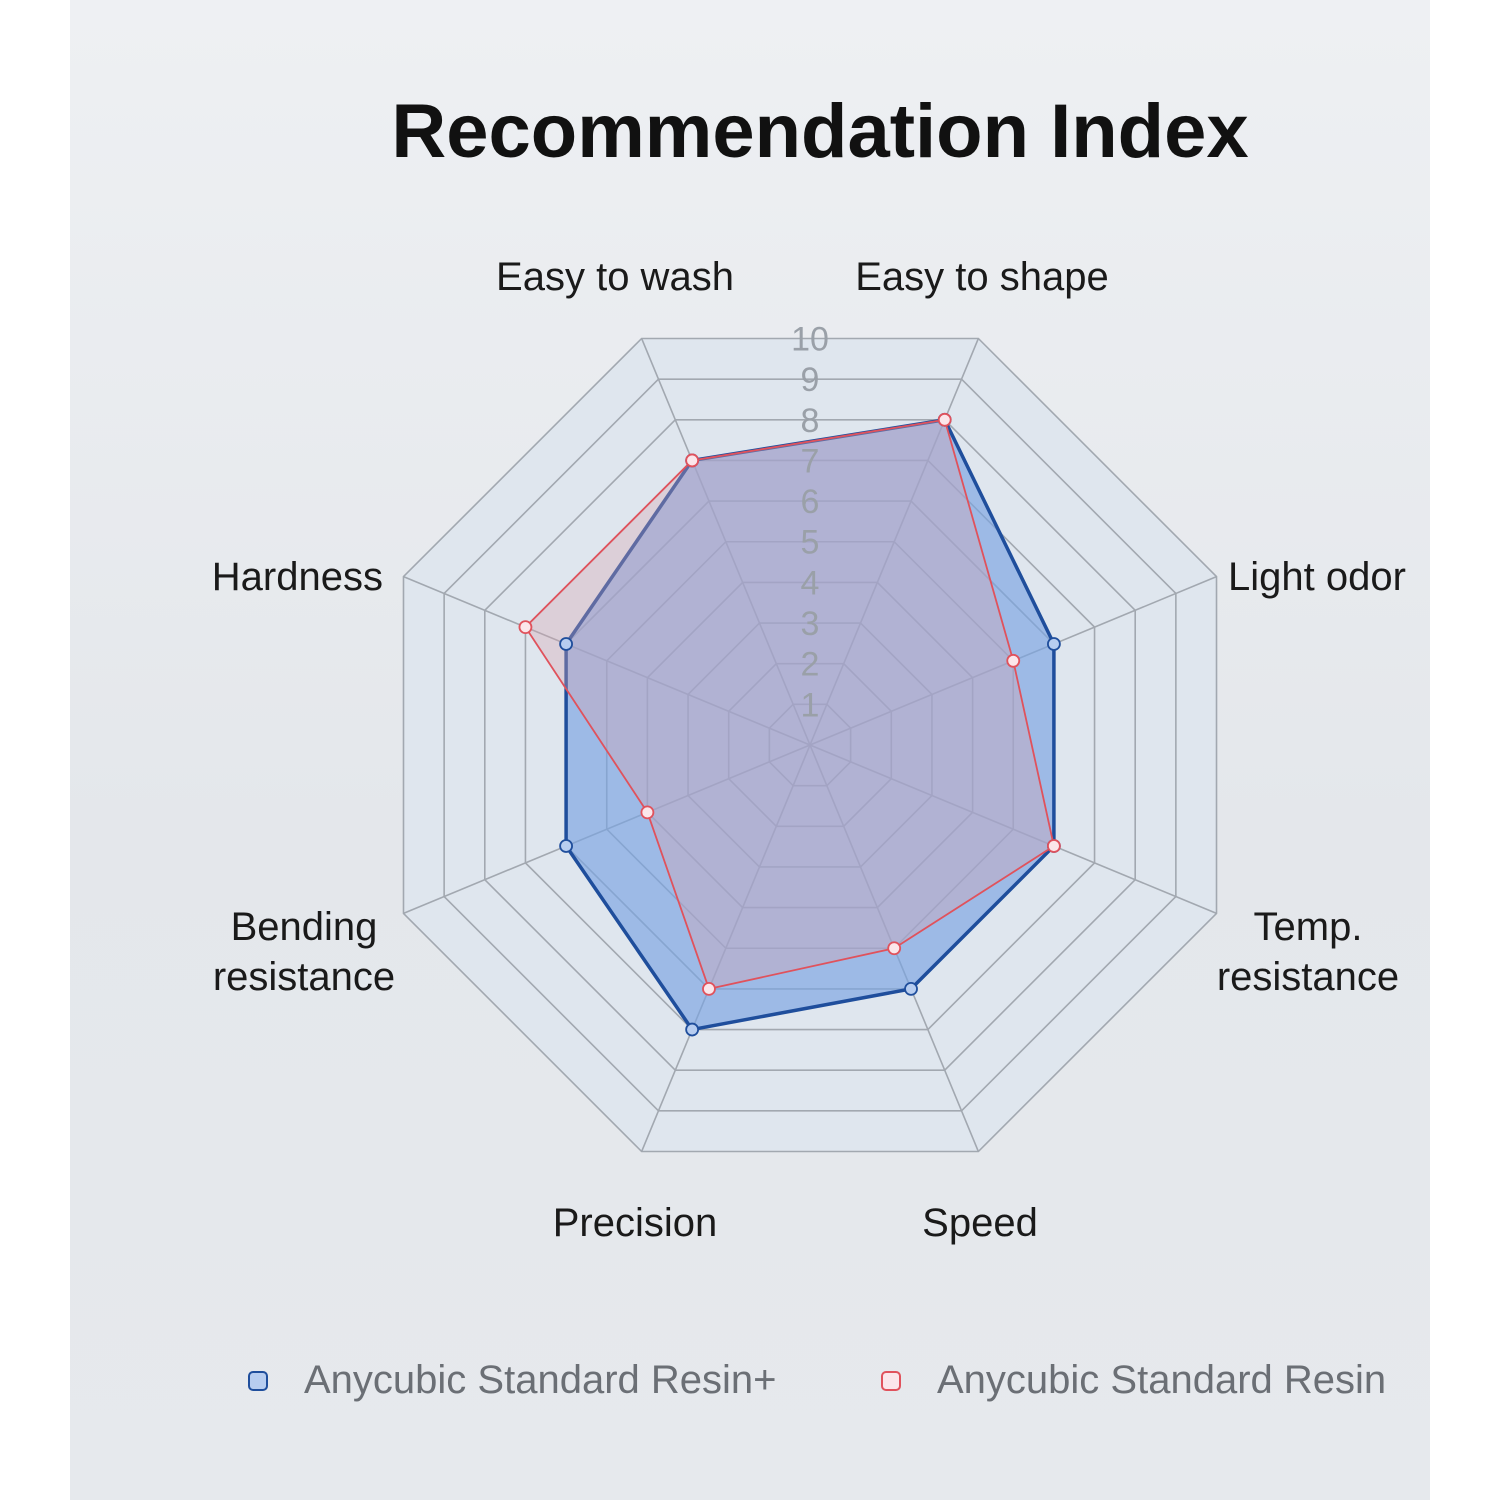 This screenshot has width=1500, height=1500. I want to click on axis-label: Light odor, so click(1317, 577).